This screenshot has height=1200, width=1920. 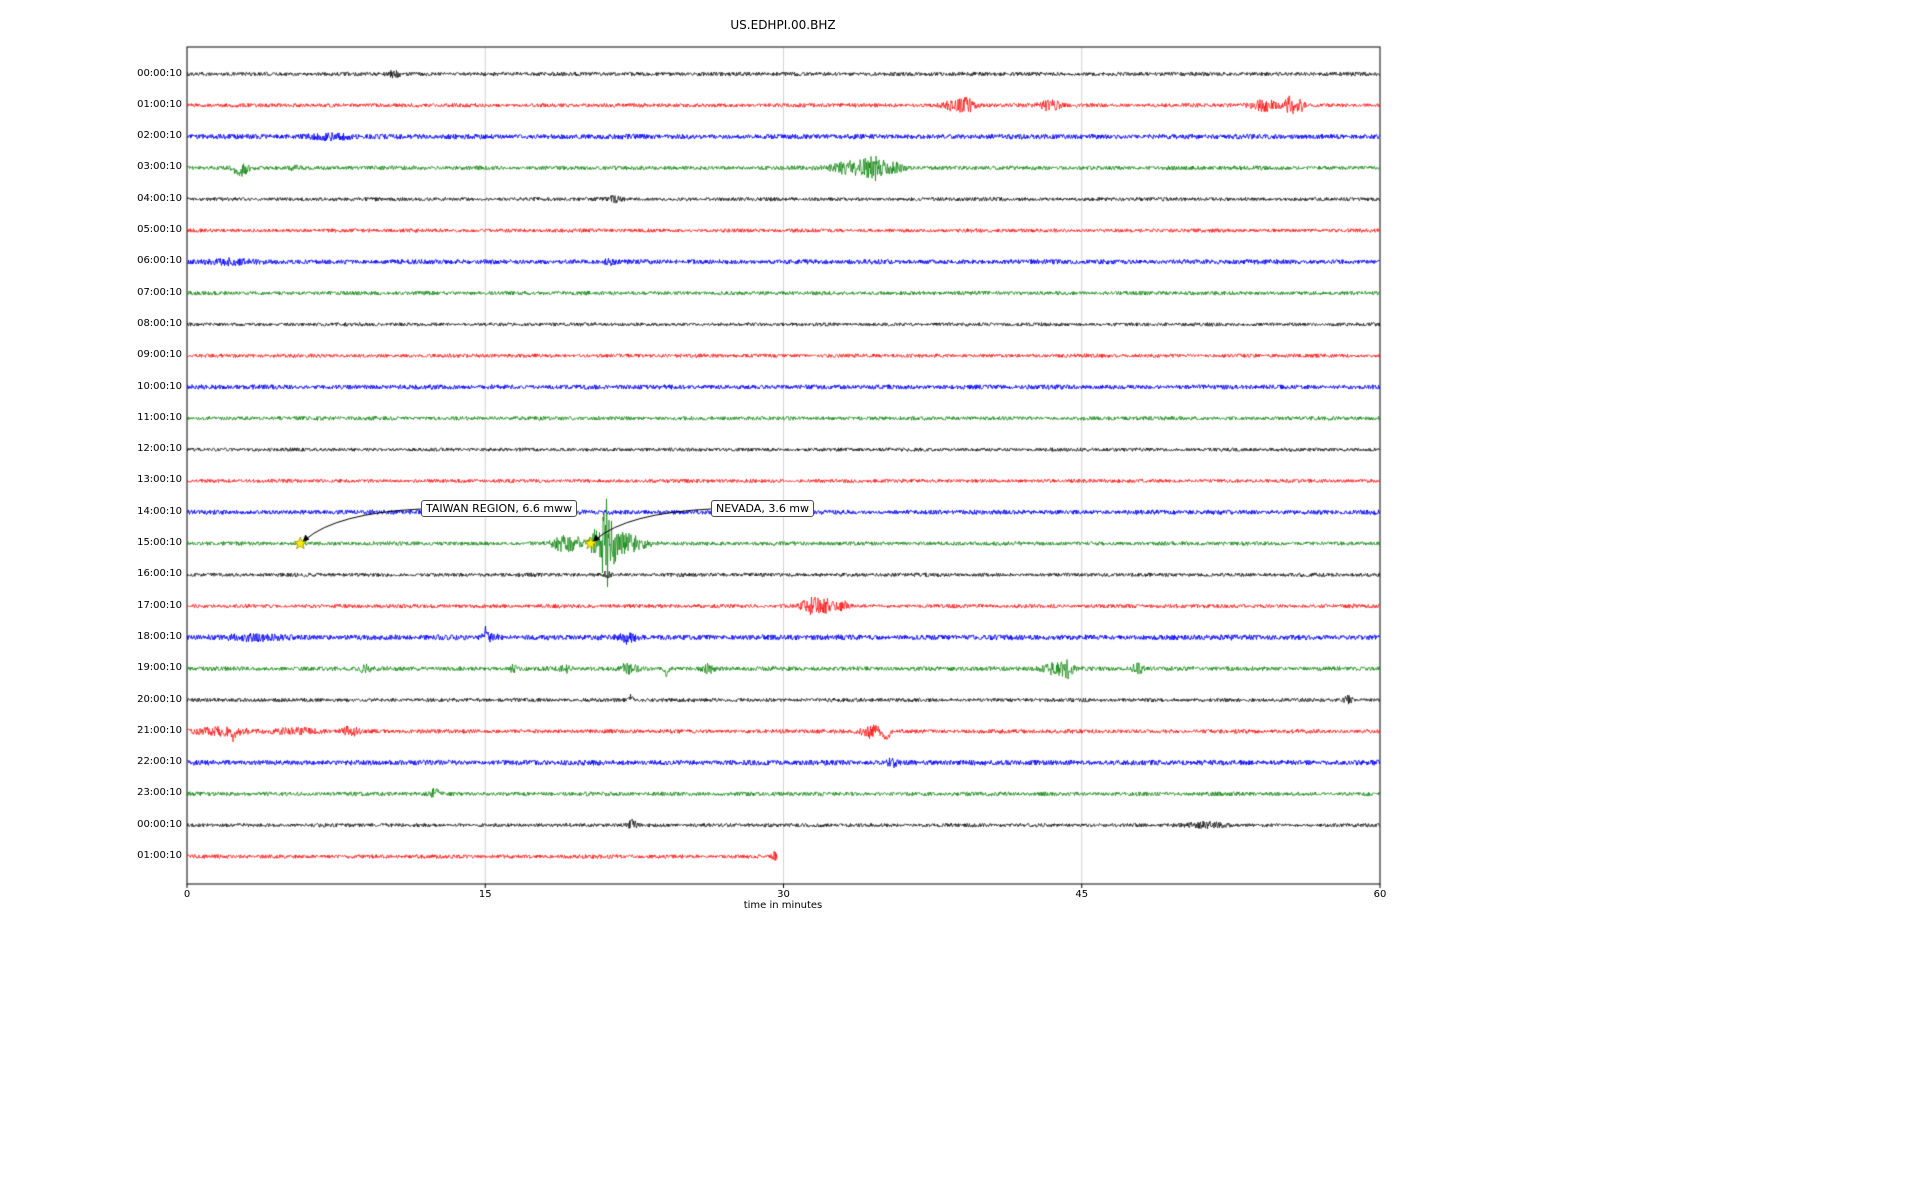 I want to click on trace-time-label: 03:00:10, so click(x=159, y=167).